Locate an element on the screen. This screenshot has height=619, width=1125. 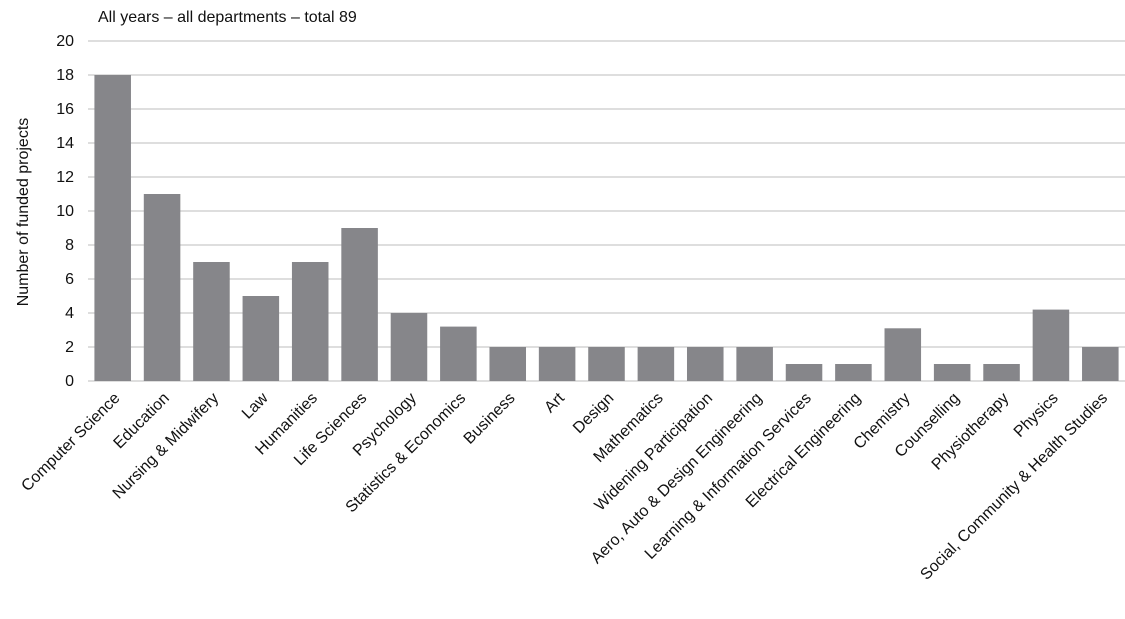
x-tick-label: Computer Science is located at coordinates (70, 442).